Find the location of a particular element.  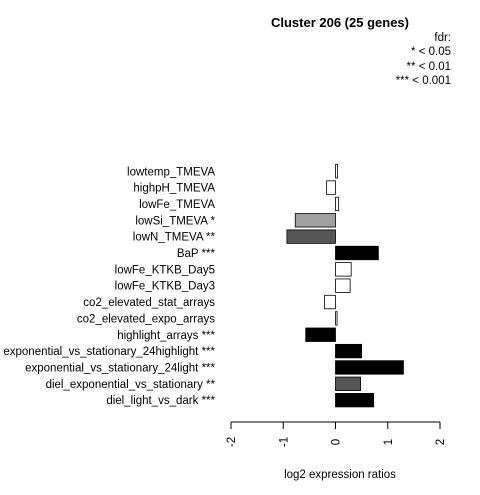

category-label-2: lowFe_TMEVA is located at coordinates (177, 205).